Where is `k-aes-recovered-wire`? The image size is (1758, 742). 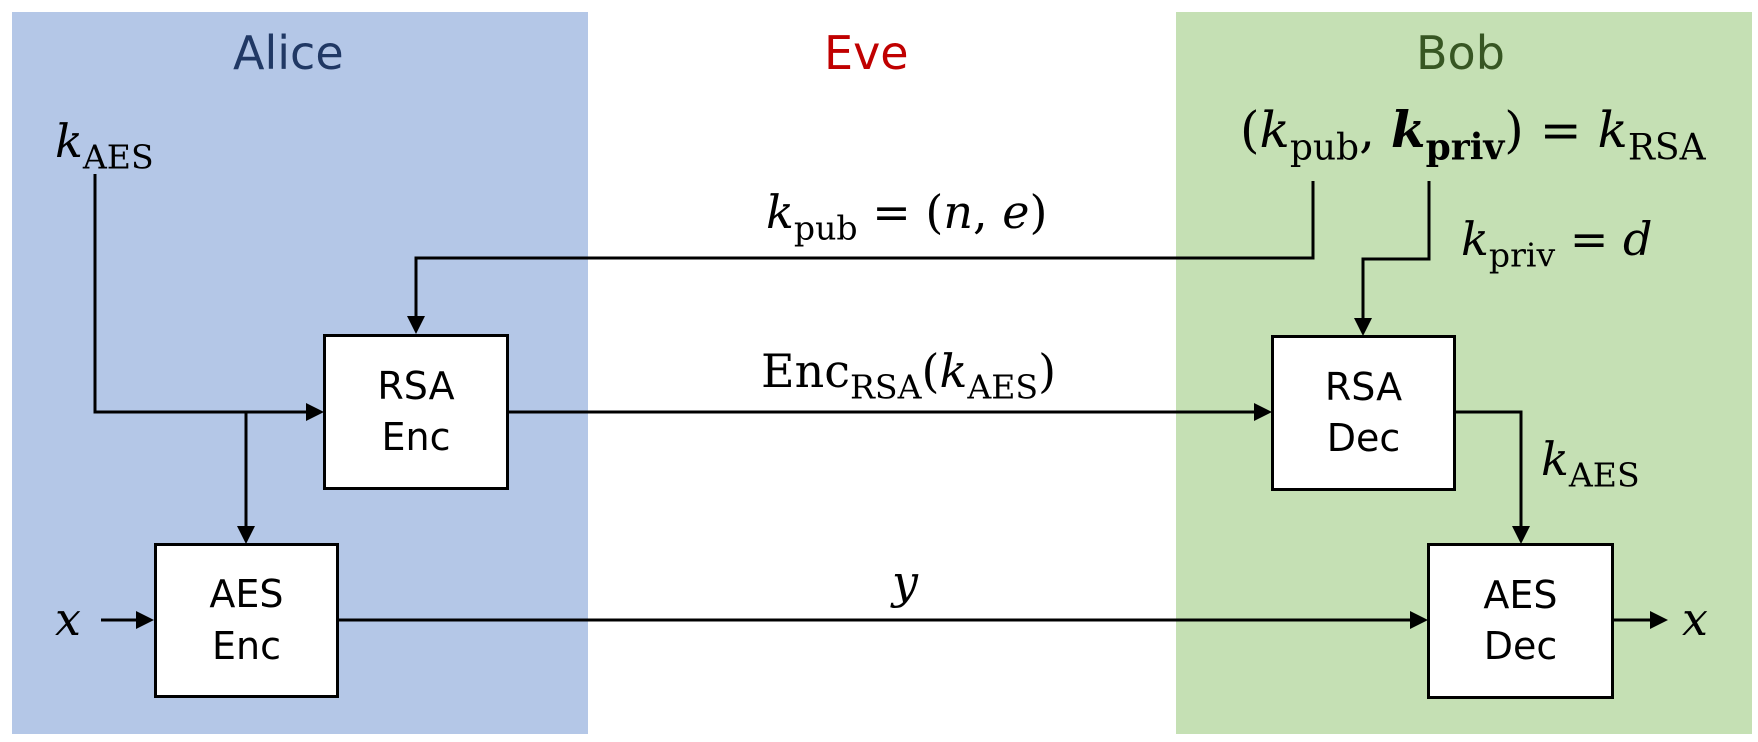 k-aes-recovered-wire is located at coordinates (1489, 468).